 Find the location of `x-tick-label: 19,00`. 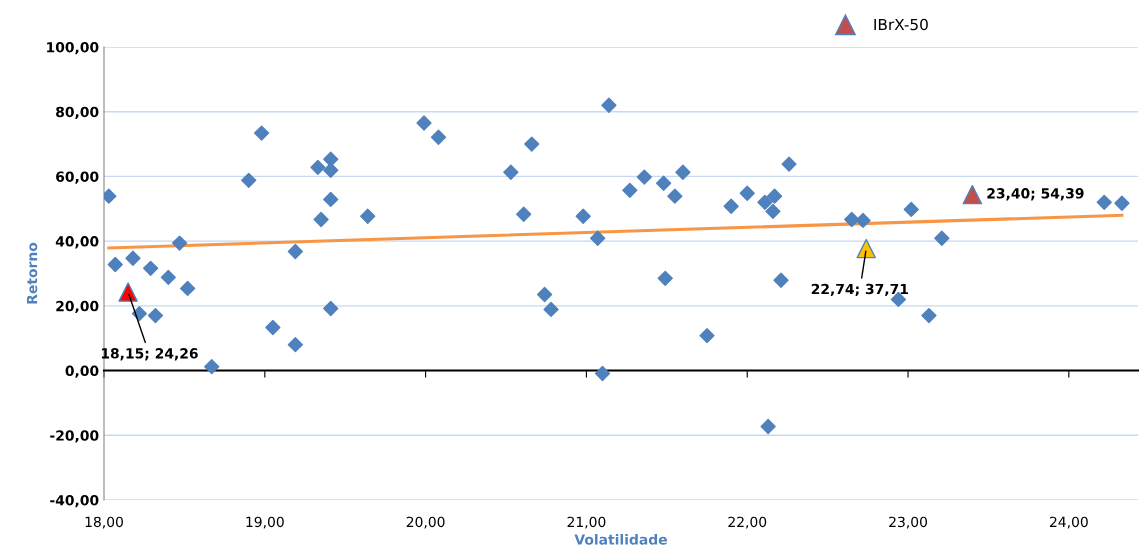

x-tick-label: 19,00 is located at coordinates (265, 522).